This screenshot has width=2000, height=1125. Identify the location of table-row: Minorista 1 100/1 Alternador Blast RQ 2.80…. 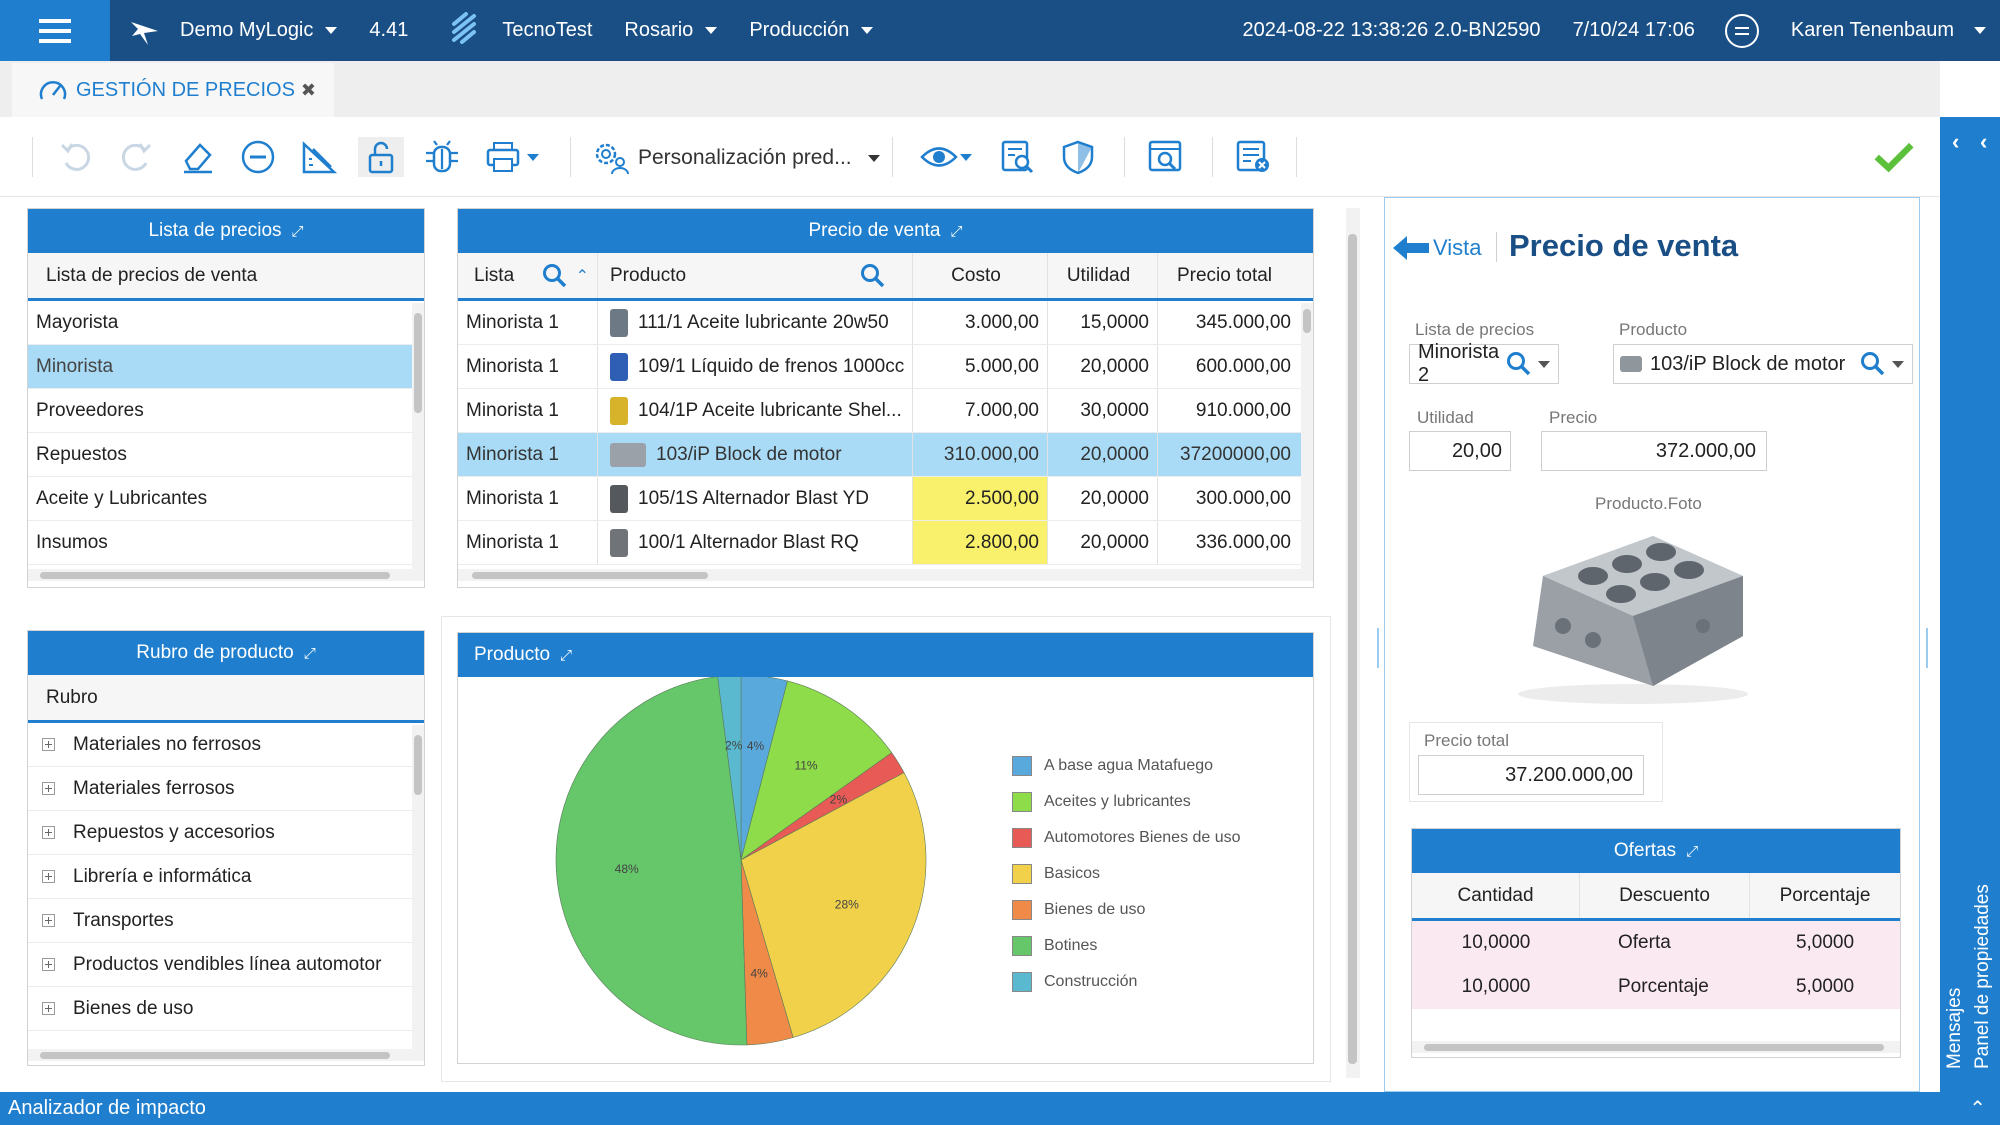
(880, 543).